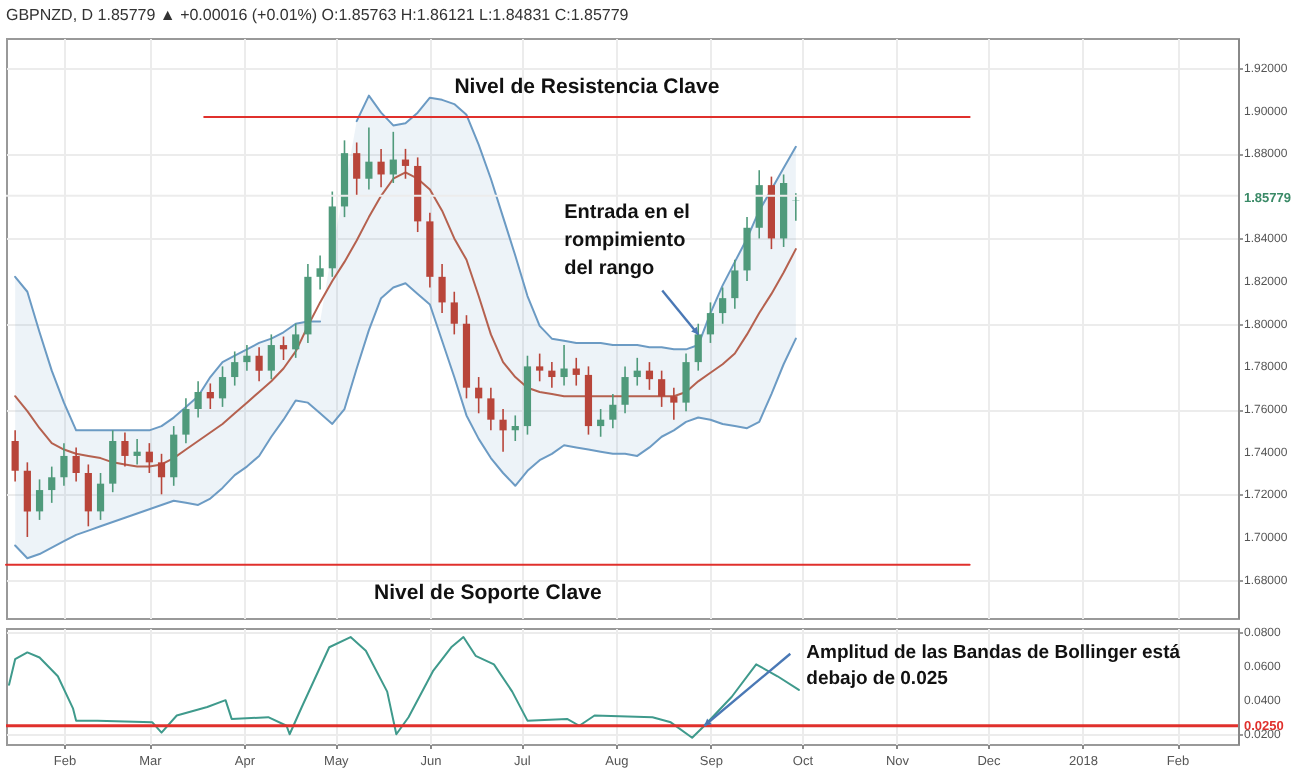 Image resolution: width=1300 pixels, height=784 pixels. Describe the element at coordinates (317, 15) in the screenshot. I see `chart-title: GBPNZD, D 1.85779 ▲ +0.00016 (+0.01%) O:1.85763 H:1.86121 L:1.84831 C:1.85779` at that location.